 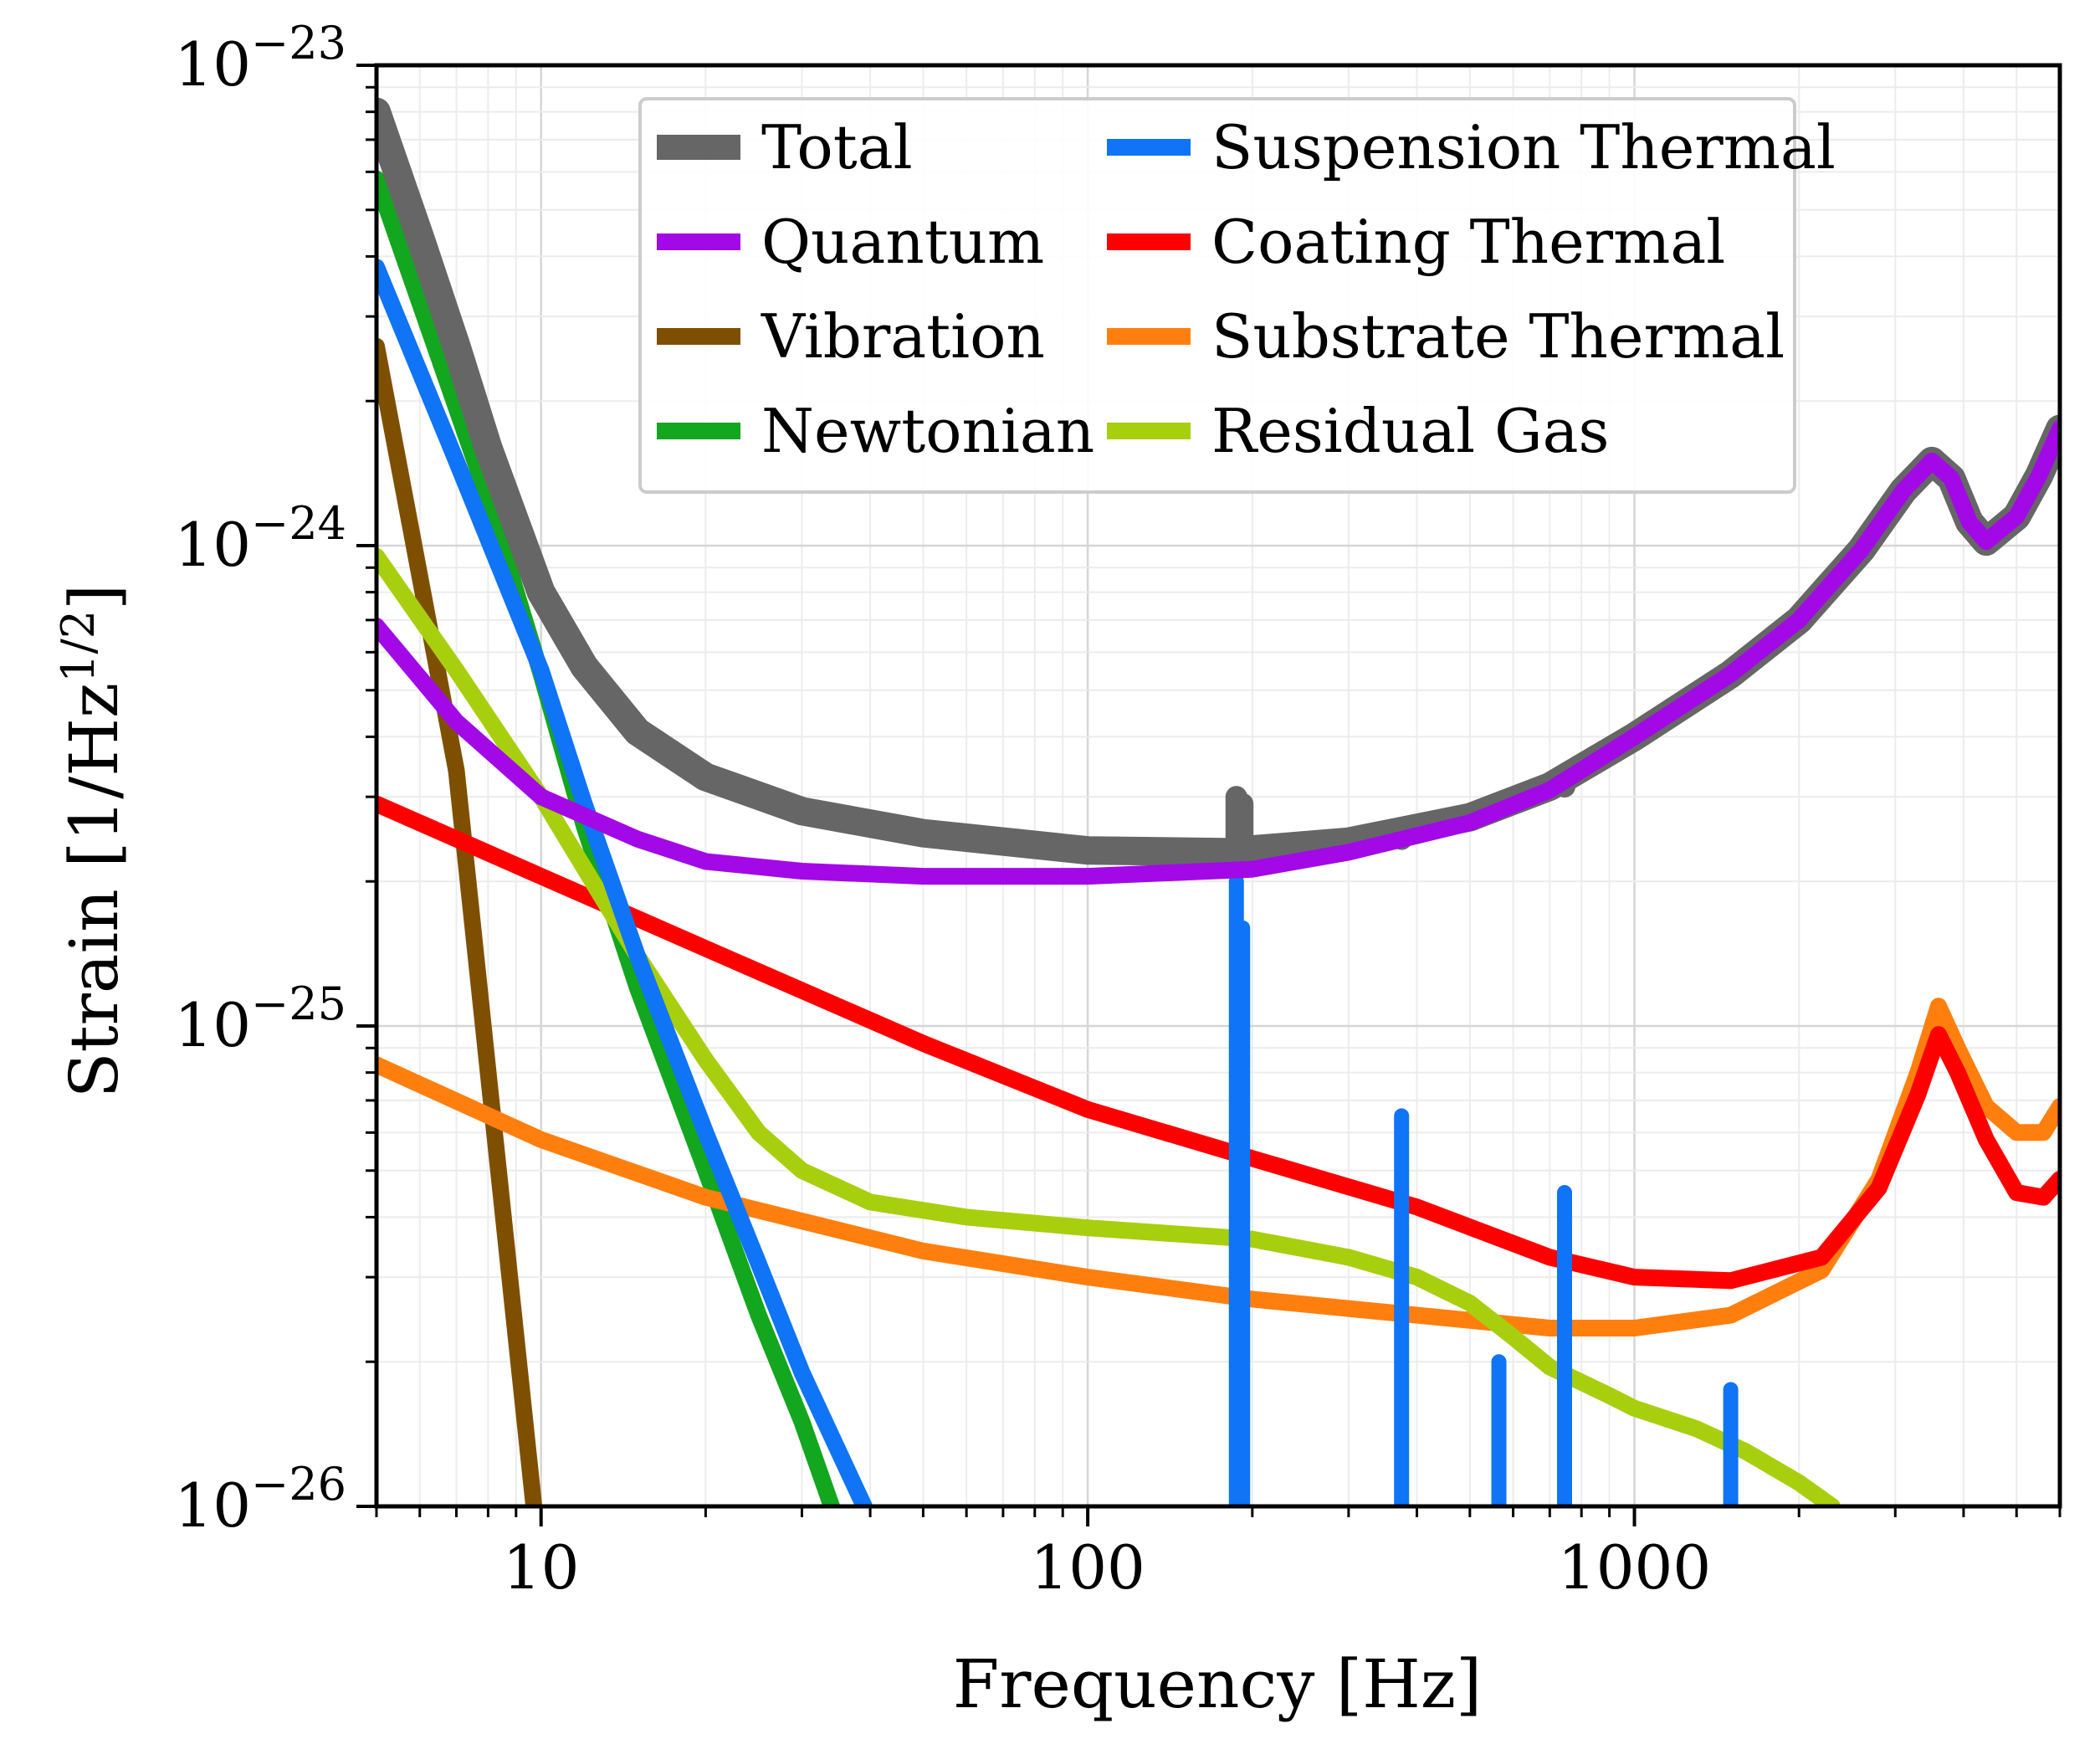 I want to click on x-tick-label: 1000, so click(x=1634, y=1568).